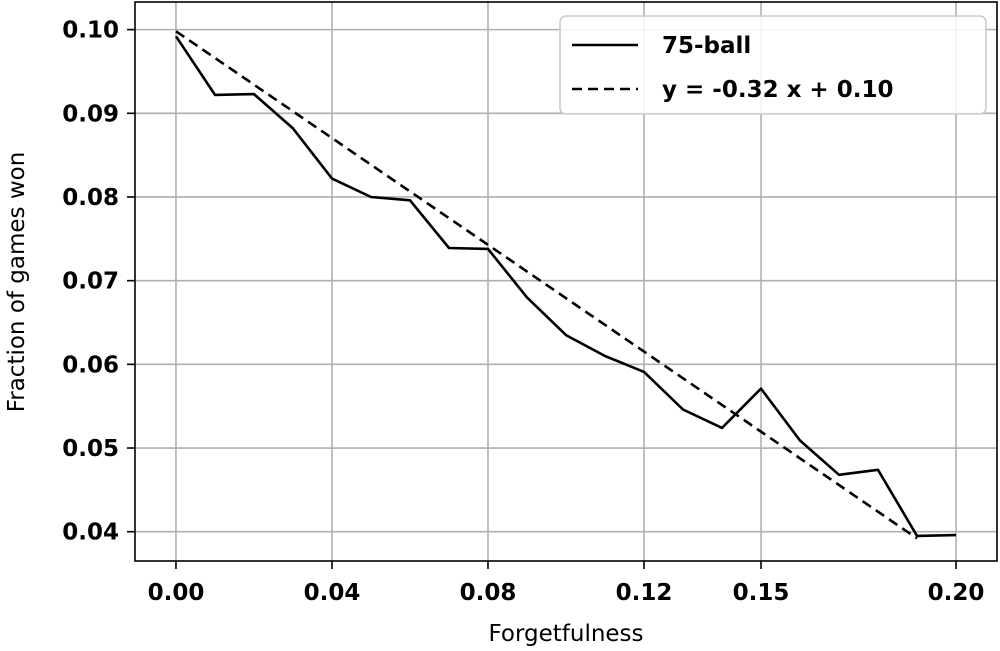  What do you see at coordinates (176, 593) in the screenshot?
I see `x-tick-label: 0.00` at bounding box center [176, 593].